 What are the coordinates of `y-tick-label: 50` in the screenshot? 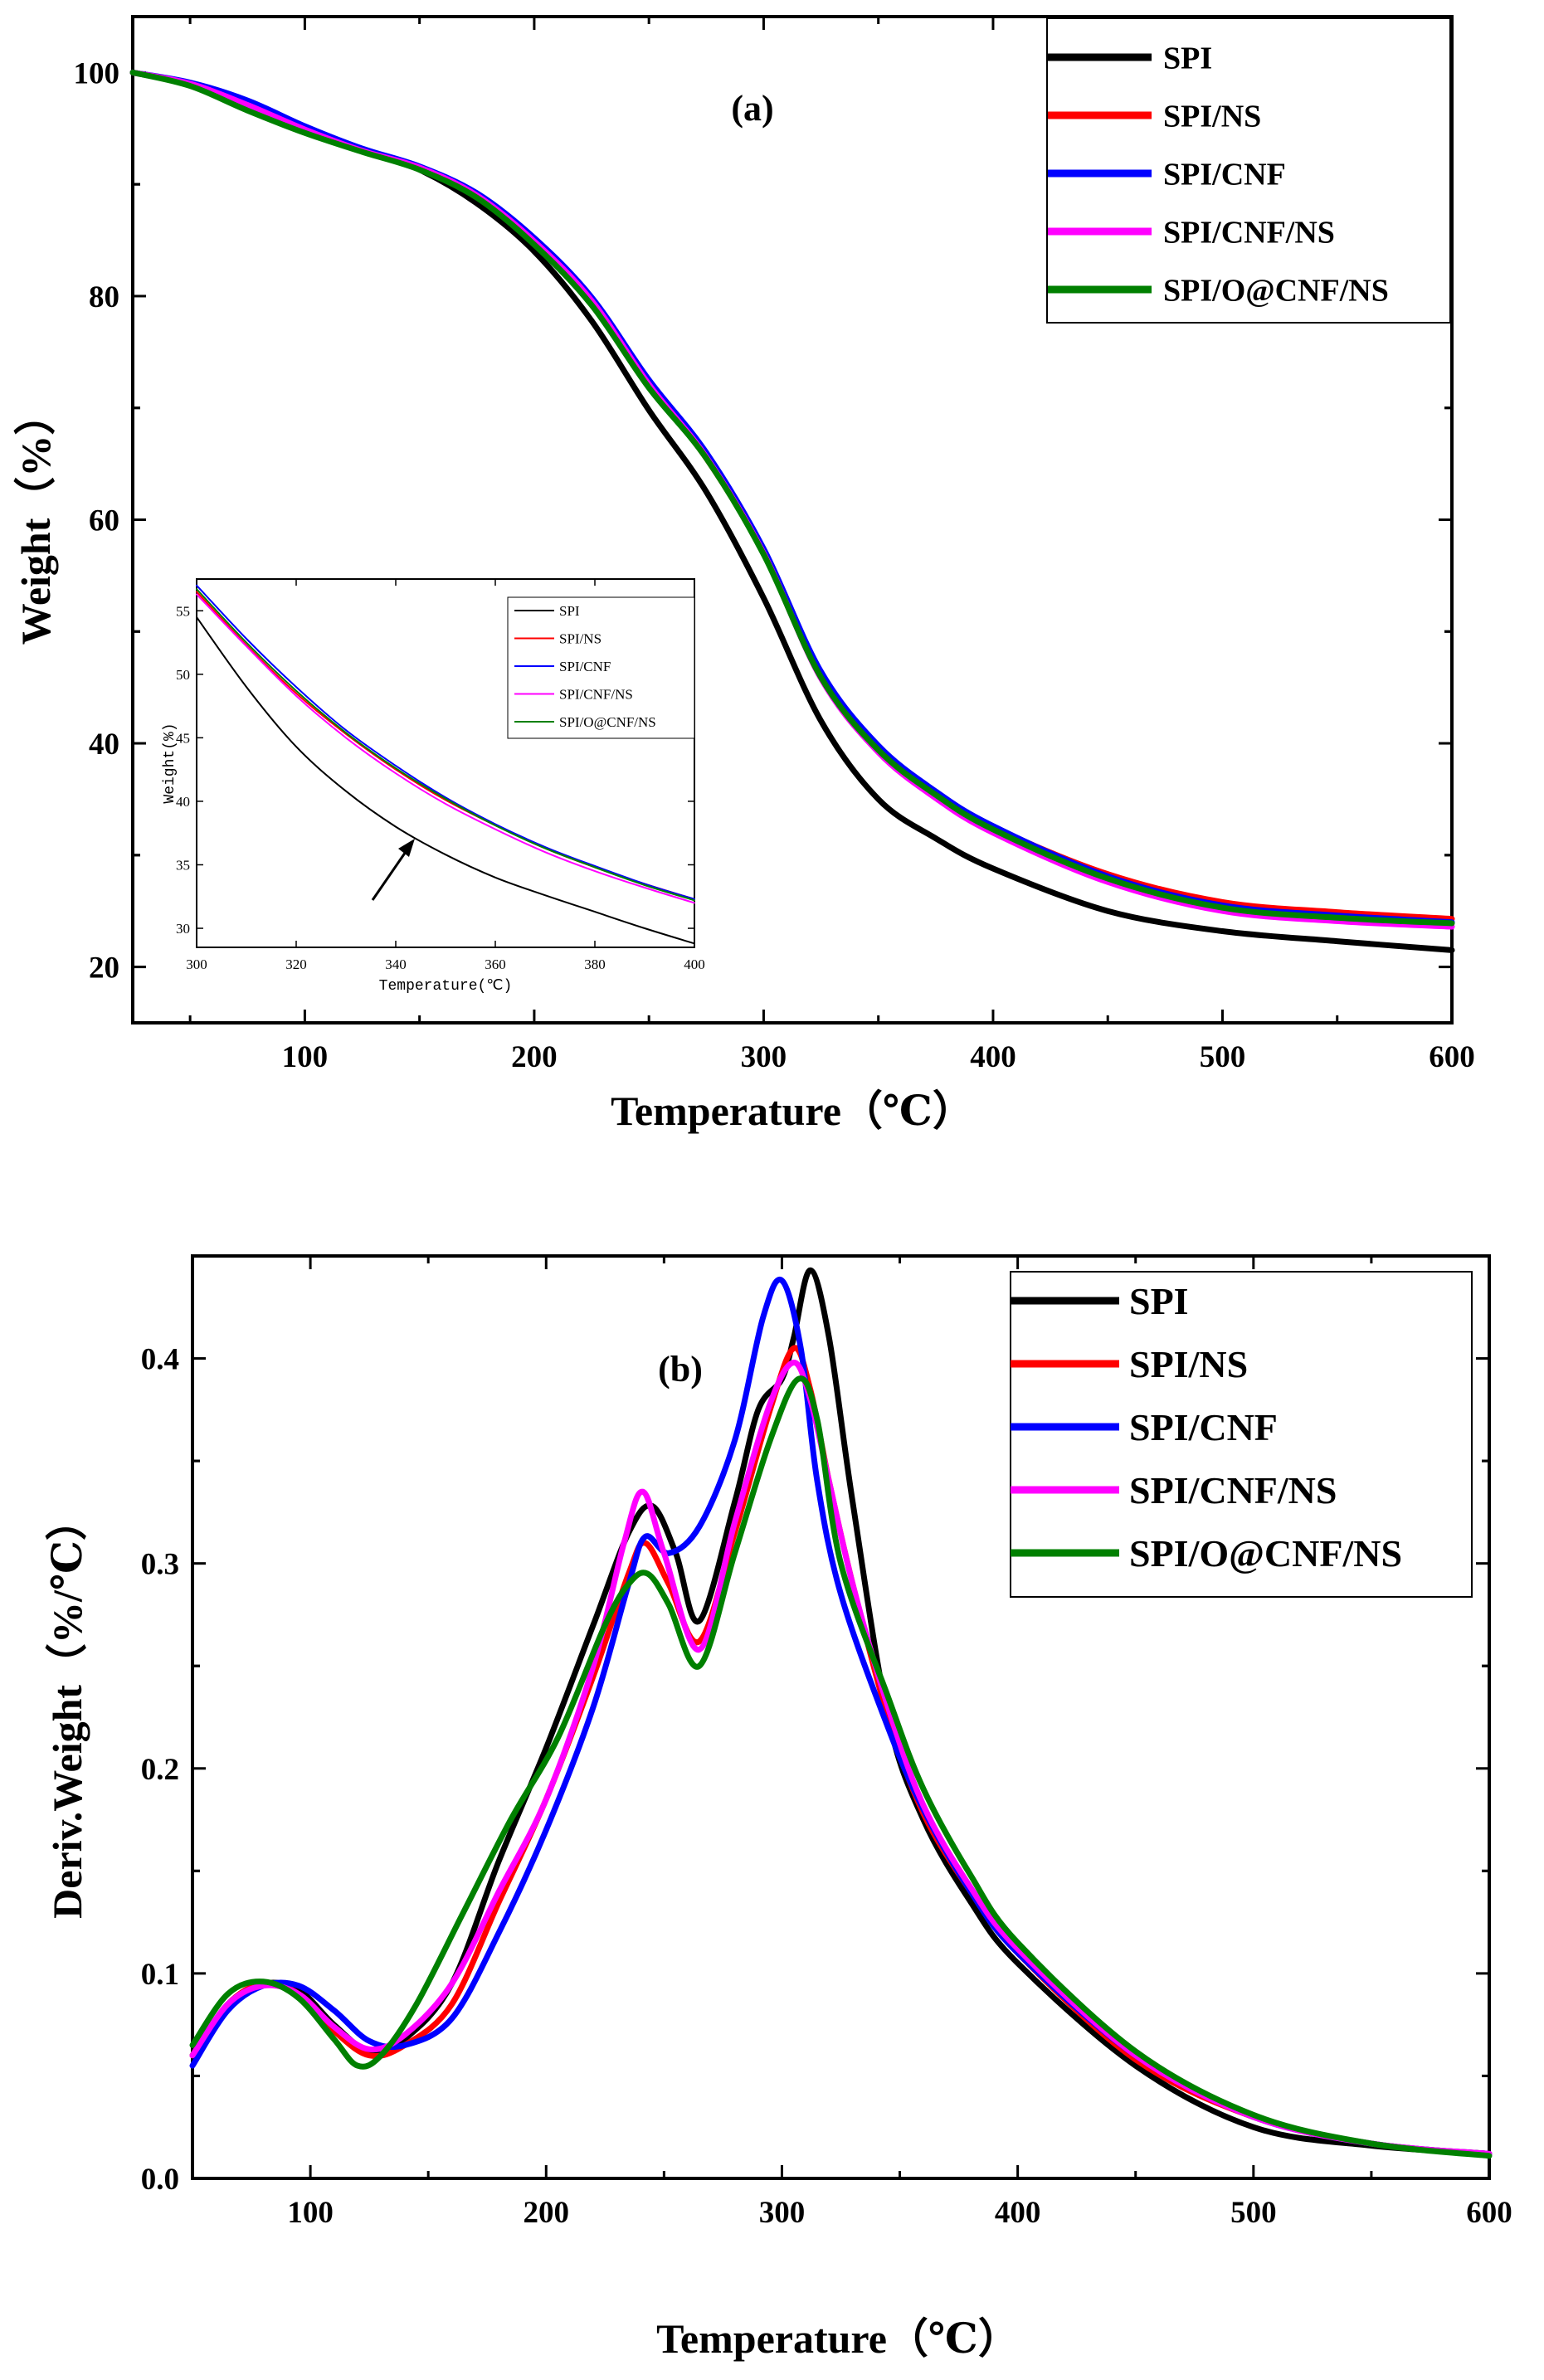 It's located at (183, 675).